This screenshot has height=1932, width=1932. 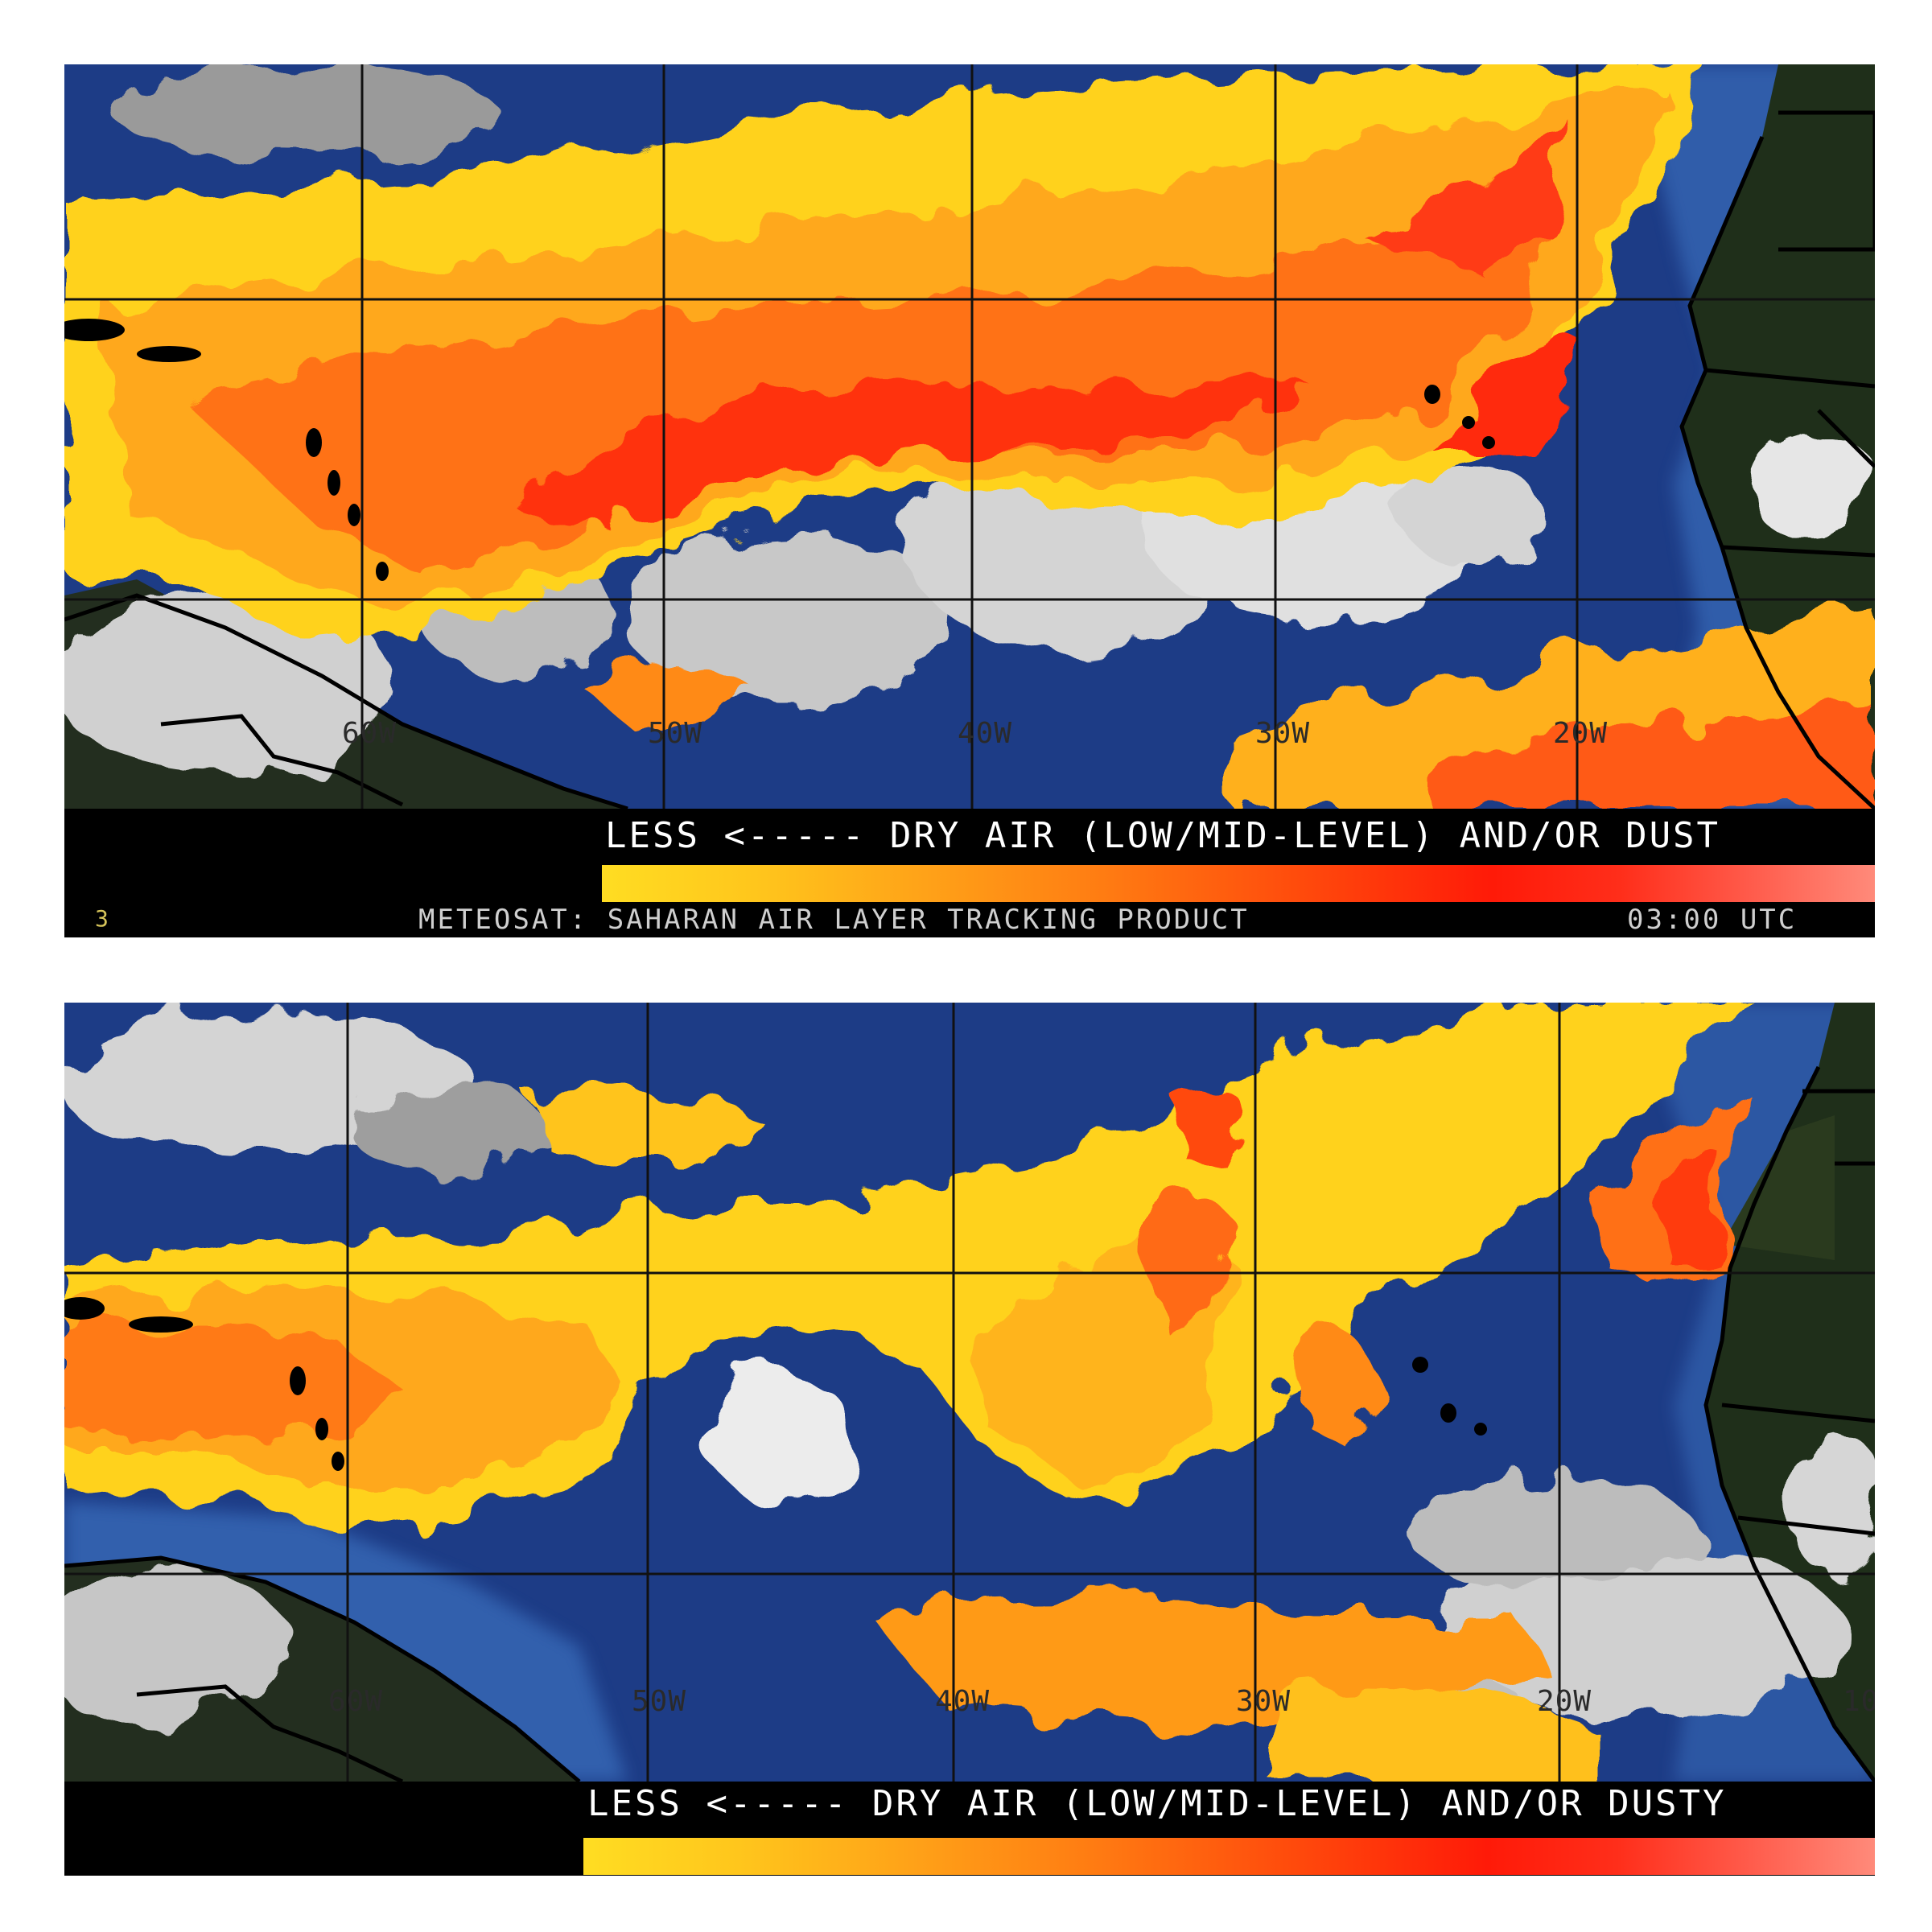 I want to click on product-time: 03:00 UTC, so click(x=1712, y=920).